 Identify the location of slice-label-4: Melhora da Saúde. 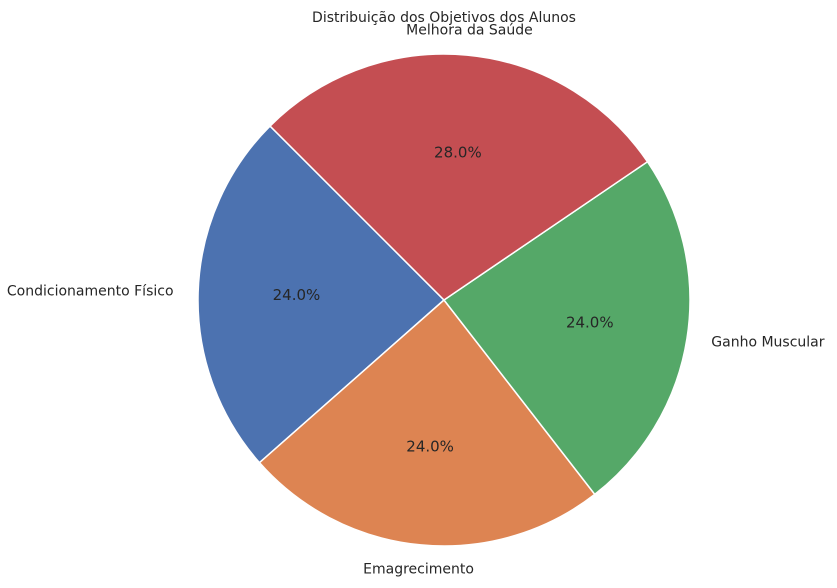
(469, 31).